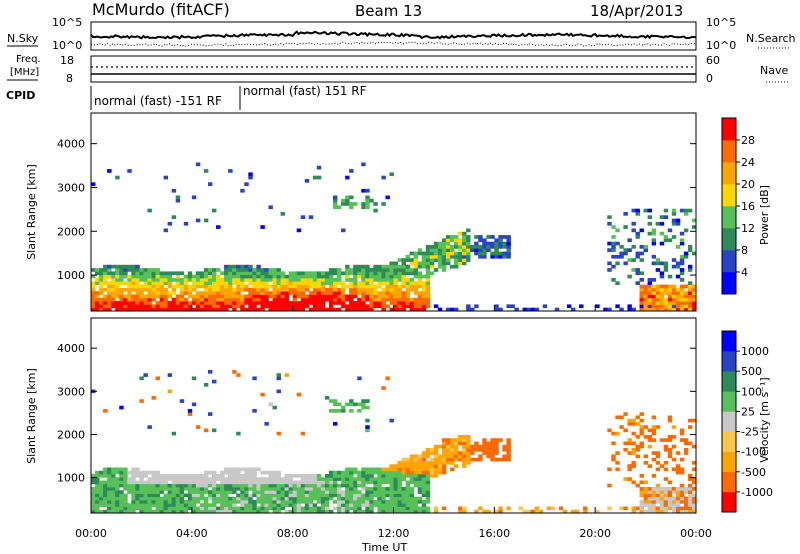 The image size is (800, 554). I want to click on y-tick-label: 4000, so click(71, 348).